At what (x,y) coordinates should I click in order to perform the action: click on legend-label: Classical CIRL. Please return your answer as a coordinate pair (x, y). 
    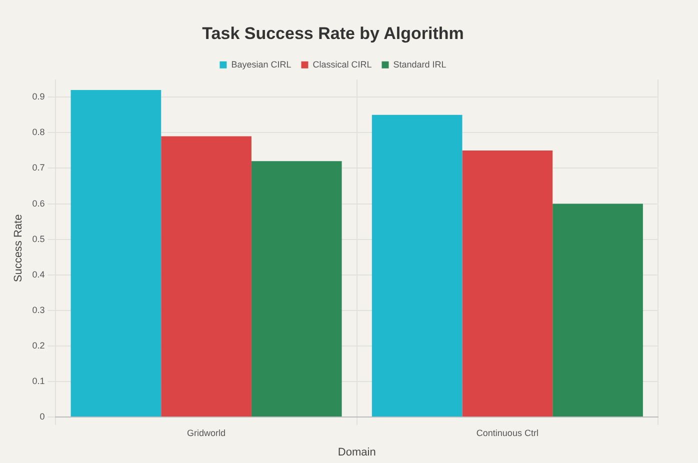
    Looking at the image, I should click on (342, 64).